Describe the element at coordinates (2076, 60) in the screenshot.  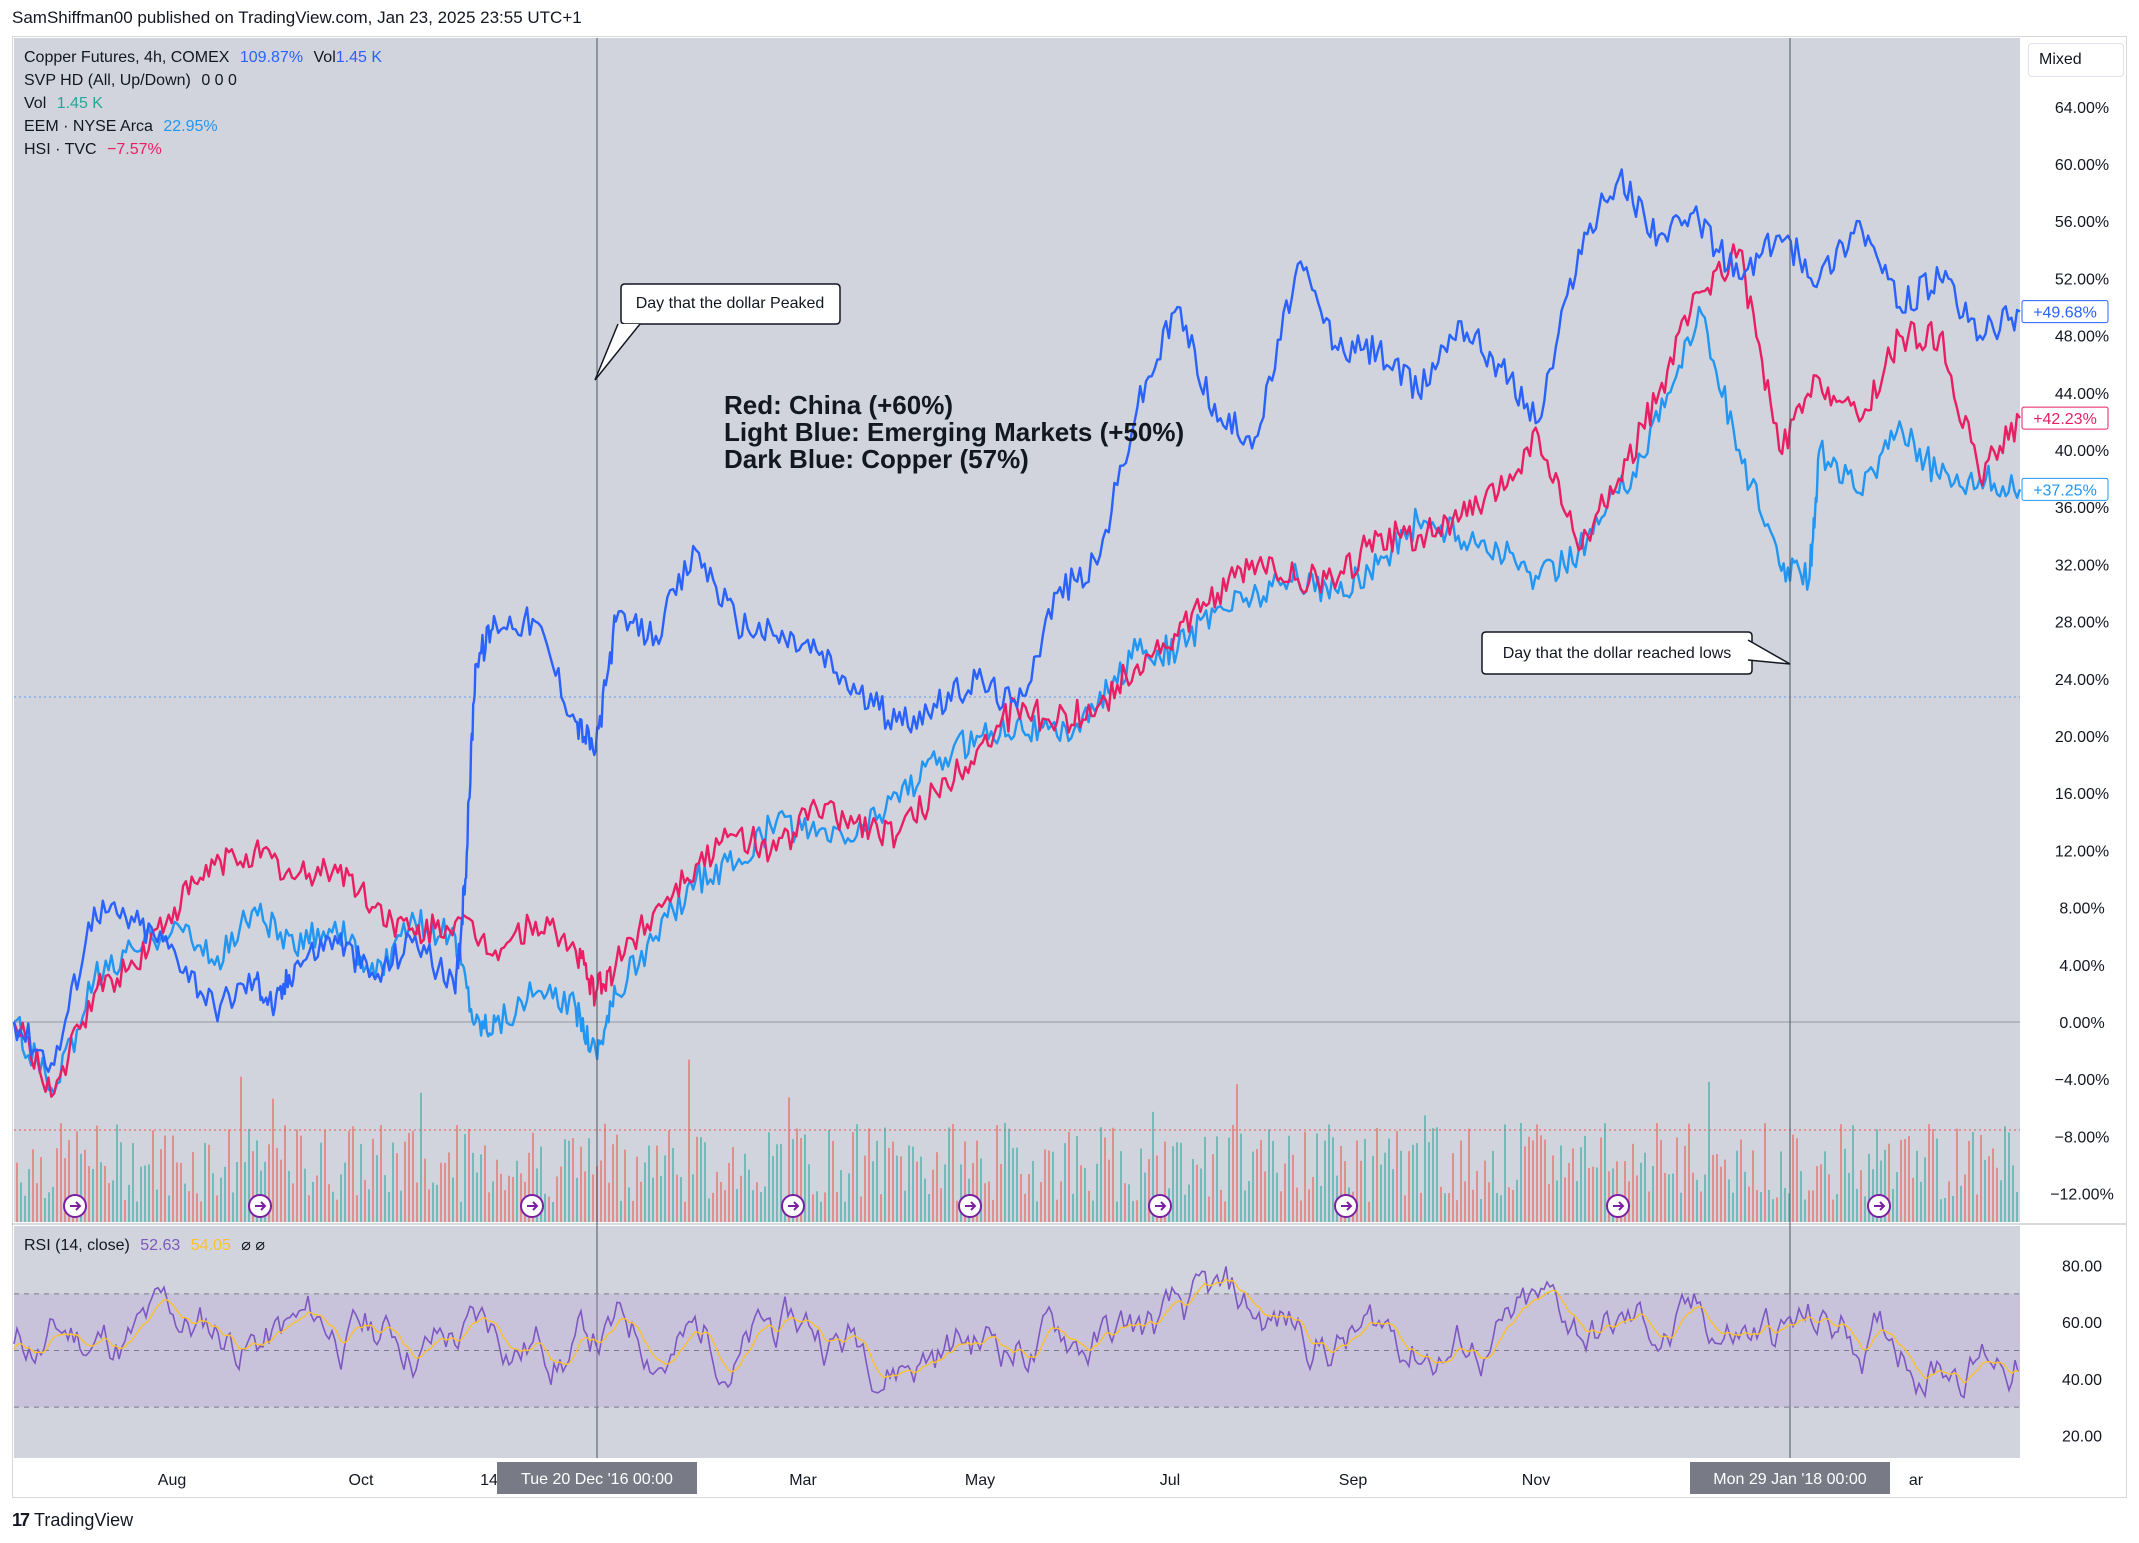
I see `scale-mode-button: Mixed` at that location.